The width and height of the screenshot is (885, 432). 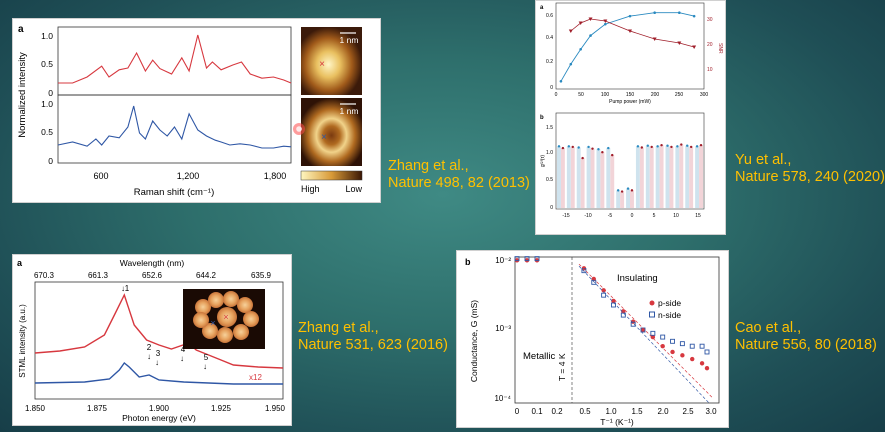 What do you see at coordinates (704, 95) in the screenshot?
I see `yu-xtick-6: 300` at bounding box center [704, 95].